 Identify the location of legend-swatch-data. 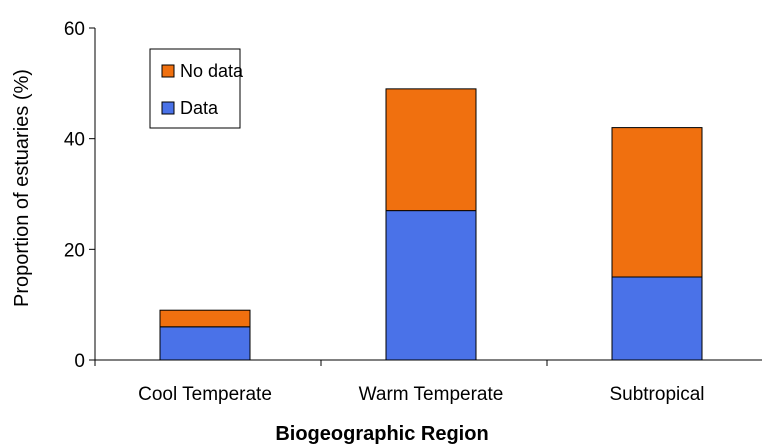
(168, 108).